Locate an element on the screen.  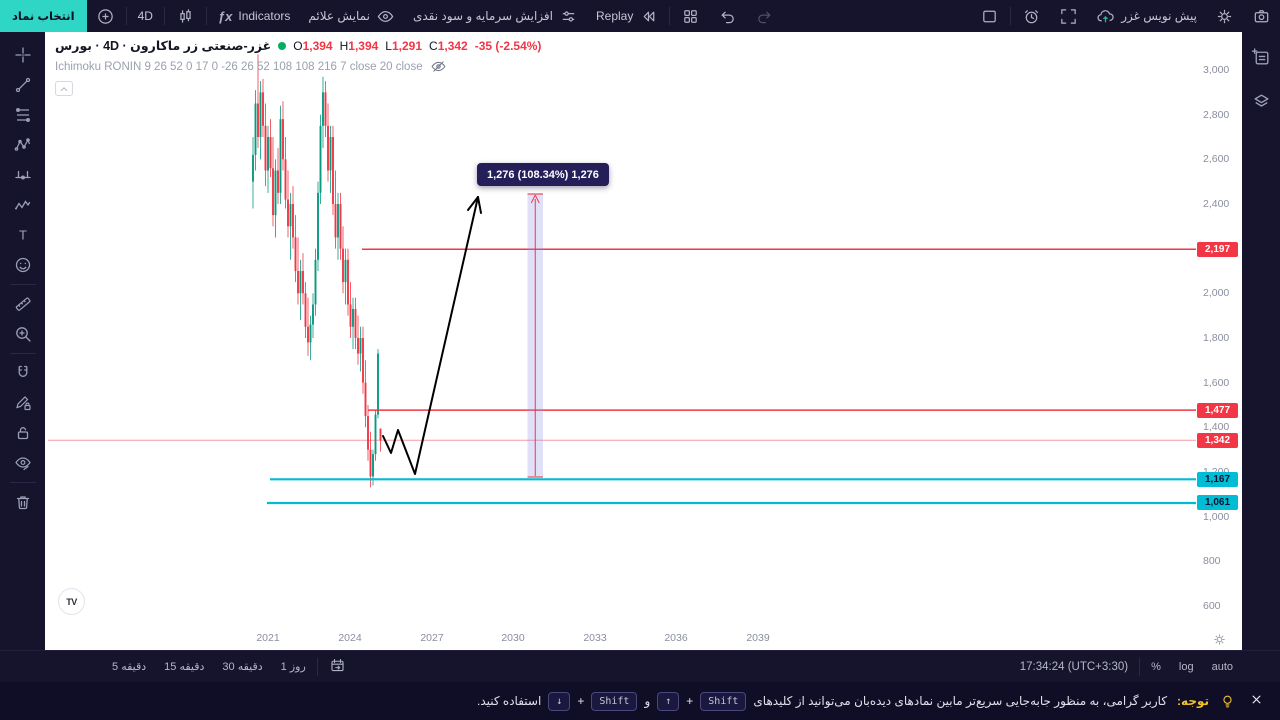
price-label-chip-1,167: 1,167 is located at coordinates (1217, 479).